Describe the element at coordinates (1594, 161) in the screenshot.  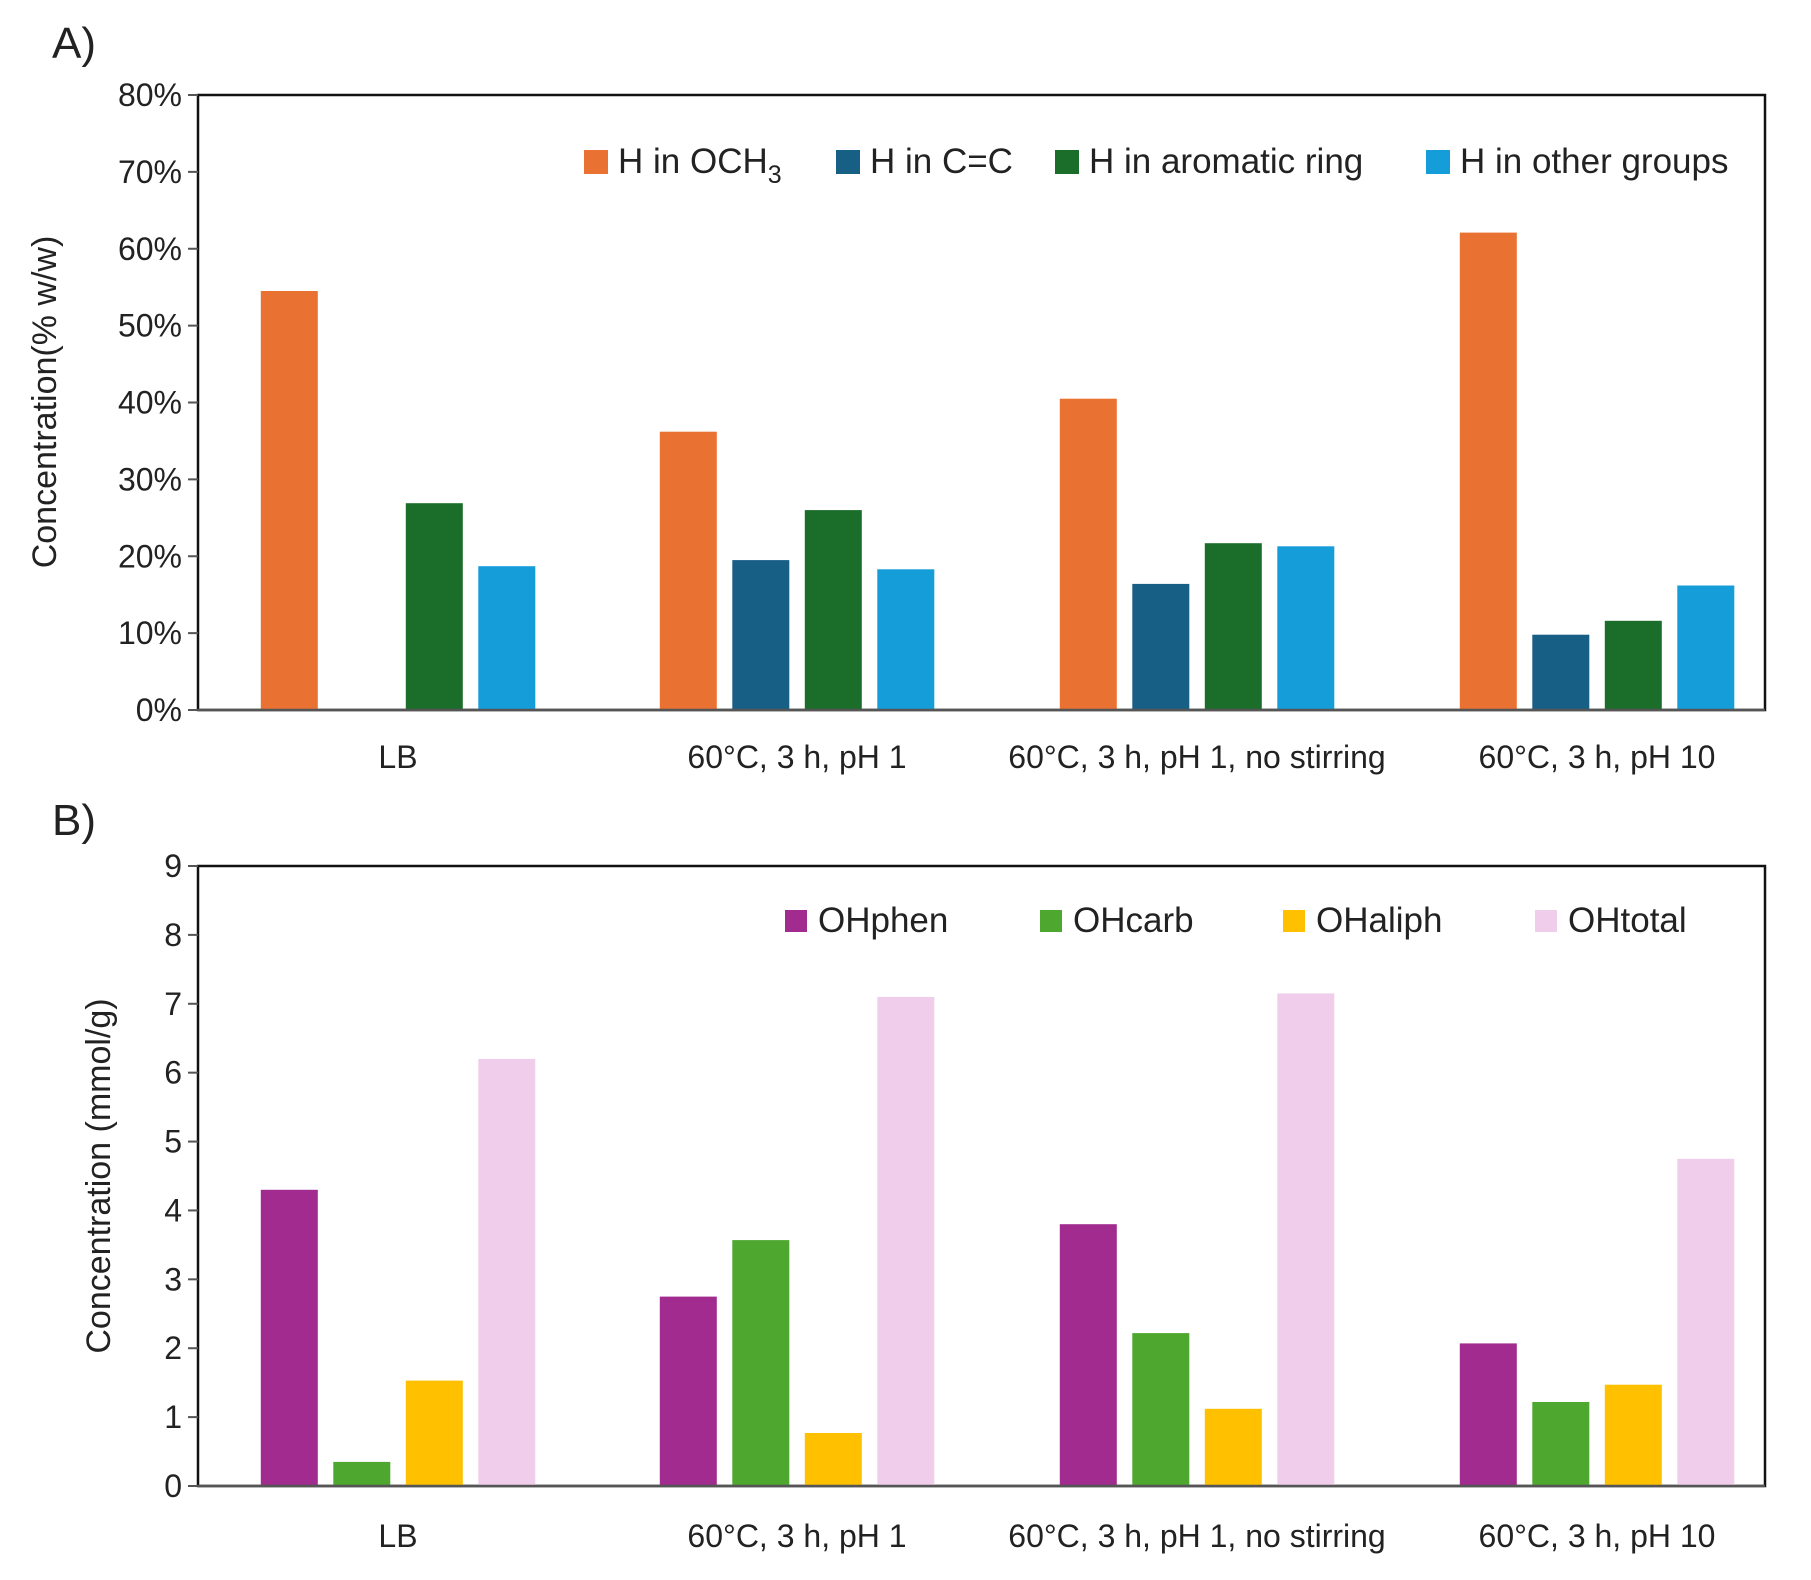
I see `legend-label-h-in-other-groups: H in other groups` at that location.